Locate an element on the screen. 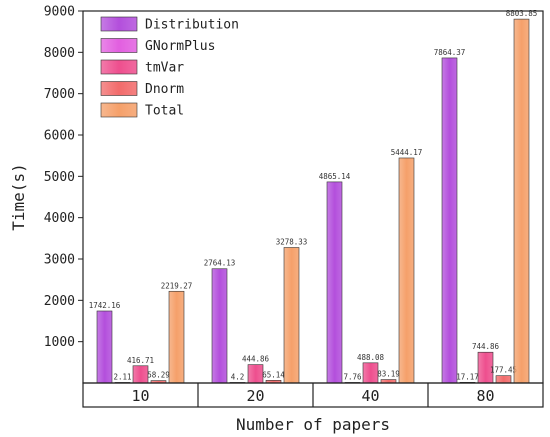 This screenshot has width=550, height=437. legend: Distribution GNormPlus tmVar Dnorm Total is located at coordinates (169, 67).